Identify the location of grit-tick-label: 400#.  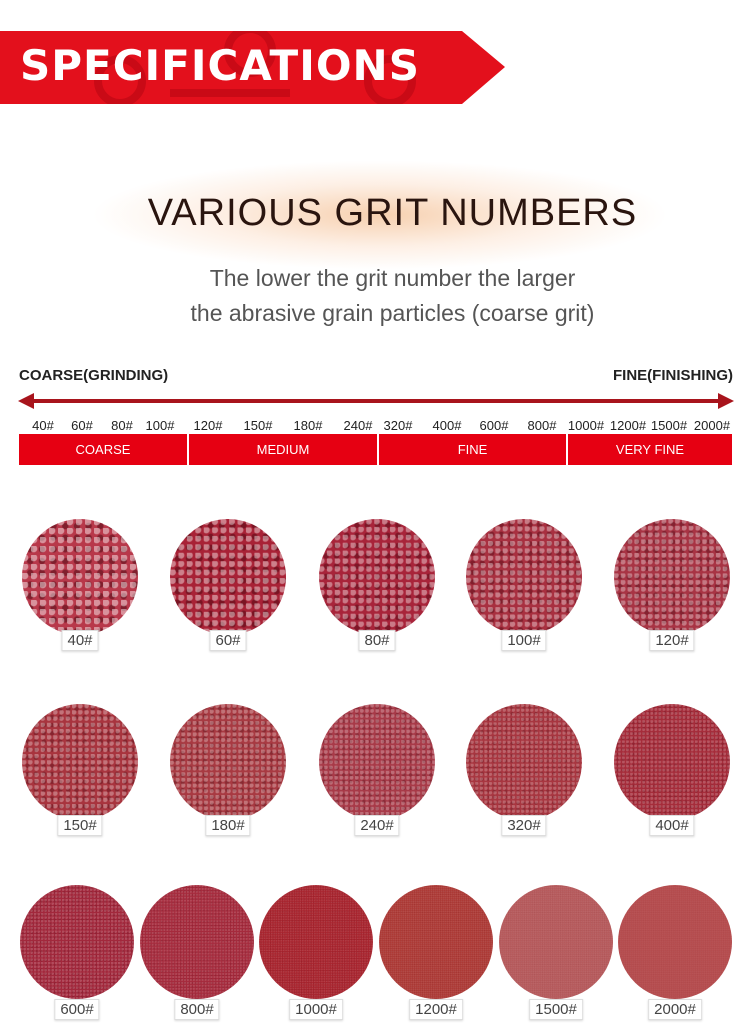
(447, 425).